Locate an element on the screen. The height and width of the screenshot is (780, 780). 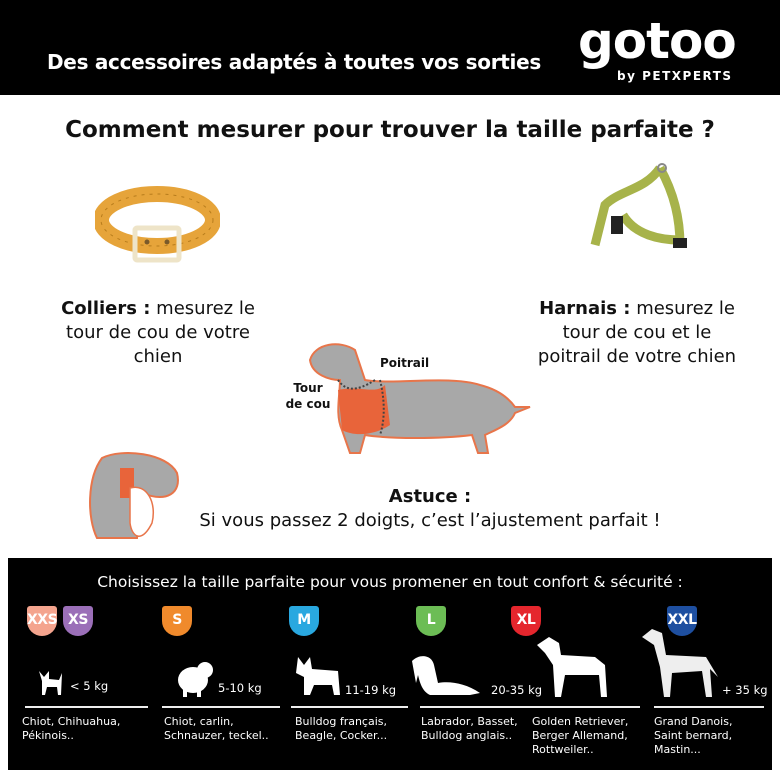
weight-xxs-xs: < 5 kg is located at coordinates (89, 686).